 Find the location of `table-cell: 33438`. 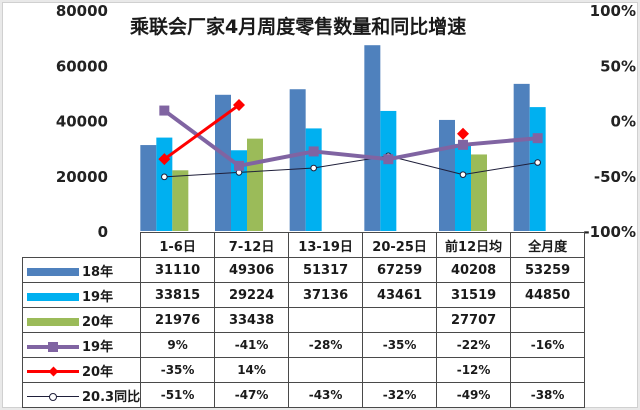

table-cell: 33438 is located at coordinates (252, 320).